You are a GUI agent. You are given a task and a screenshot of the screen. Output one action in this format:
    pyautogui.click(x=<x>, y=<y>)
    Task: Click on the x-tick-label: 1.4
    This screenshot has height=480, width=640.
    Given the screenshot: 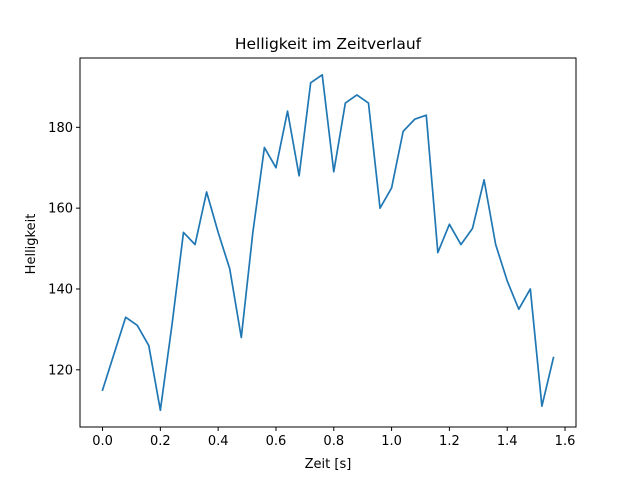 What is the action you would take?
    pyautogui.click(x=507, y=441)
    